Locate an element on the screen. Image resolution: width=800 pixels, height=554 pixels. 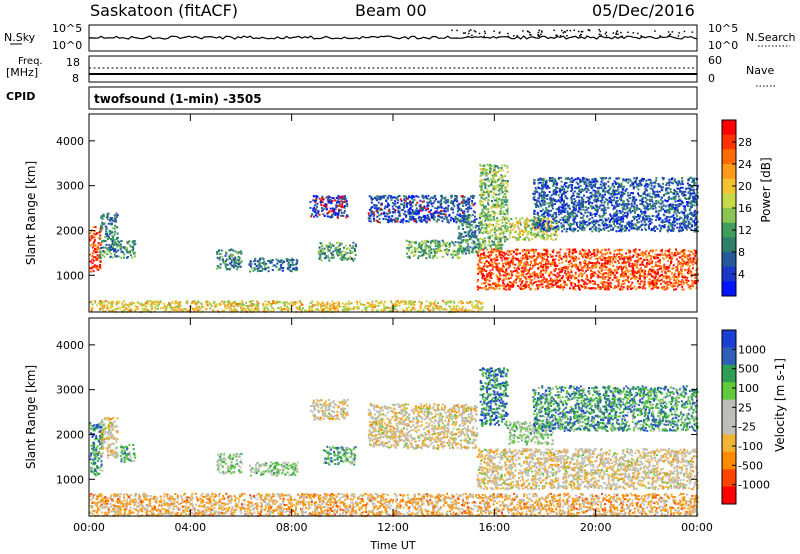
nsky-tick-bottom: 10^0 is located at coordinates (67, 45).